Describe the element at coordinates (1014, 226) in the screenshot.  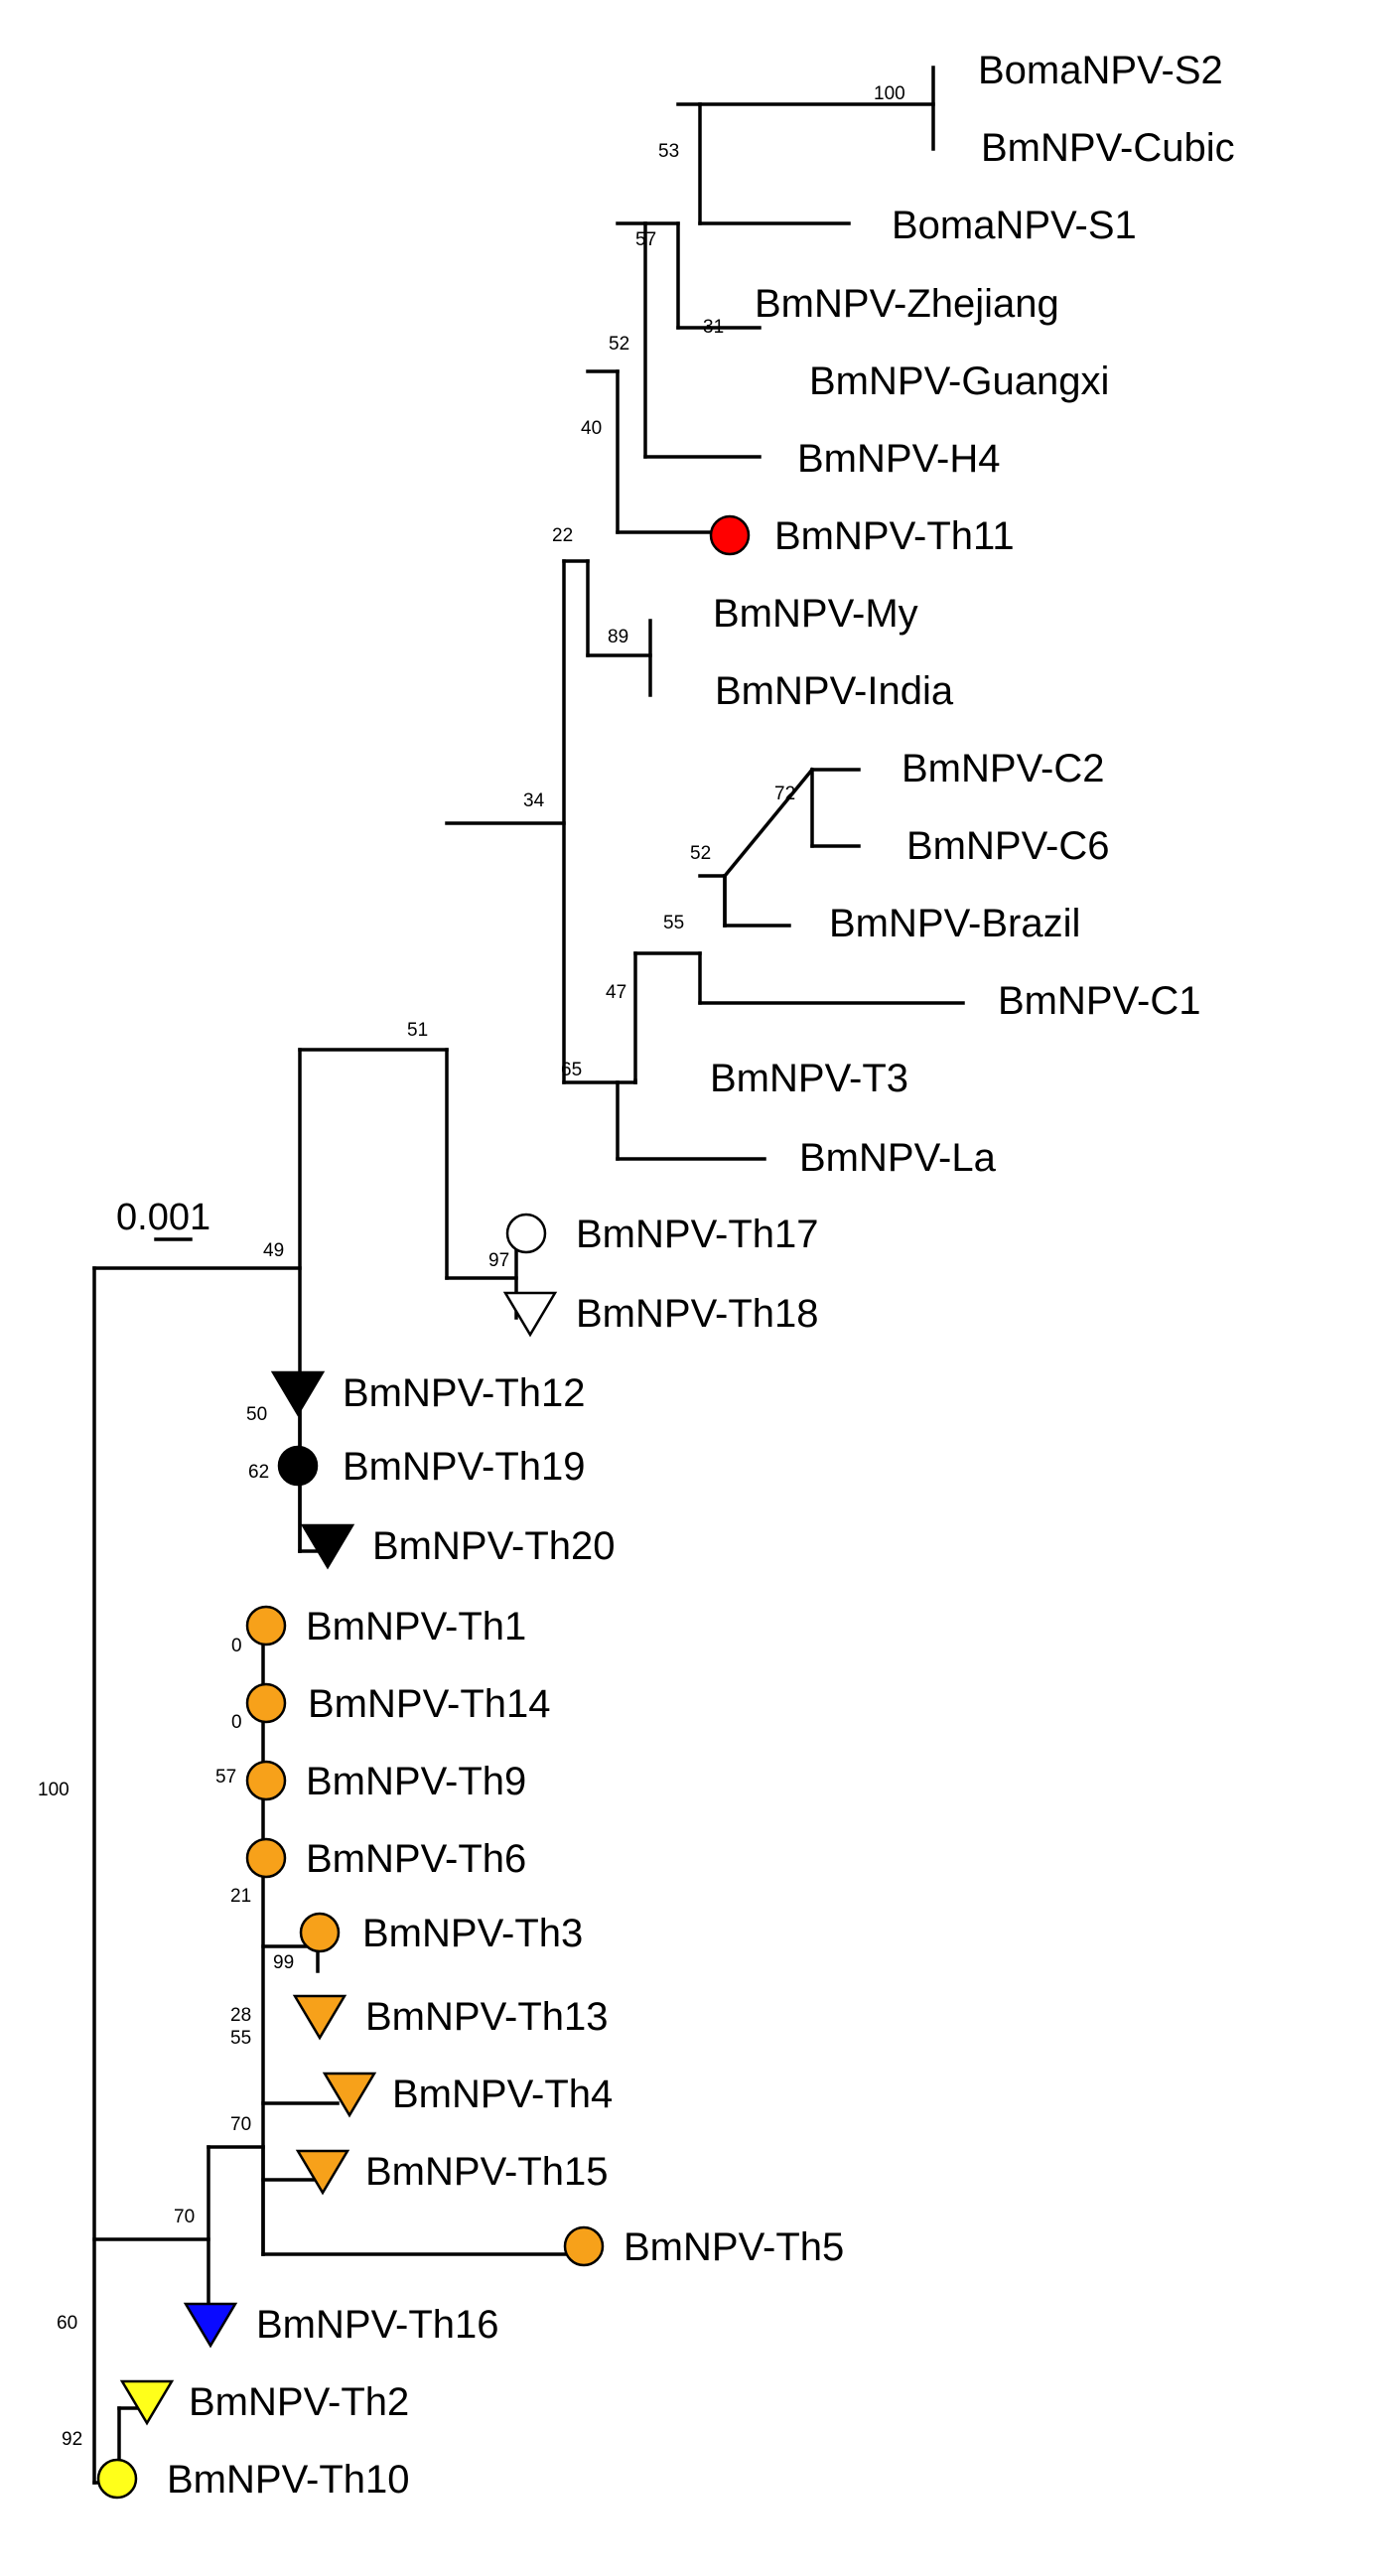
I see `taxon-label: BomaNPV-S1` at that location.